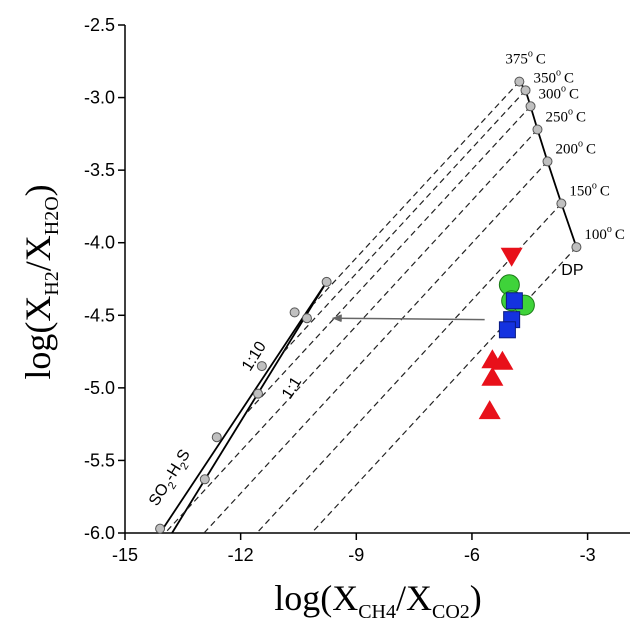 The image size is (631, 628). I want to click on temperature-label: 375o C, so click(525, 58).